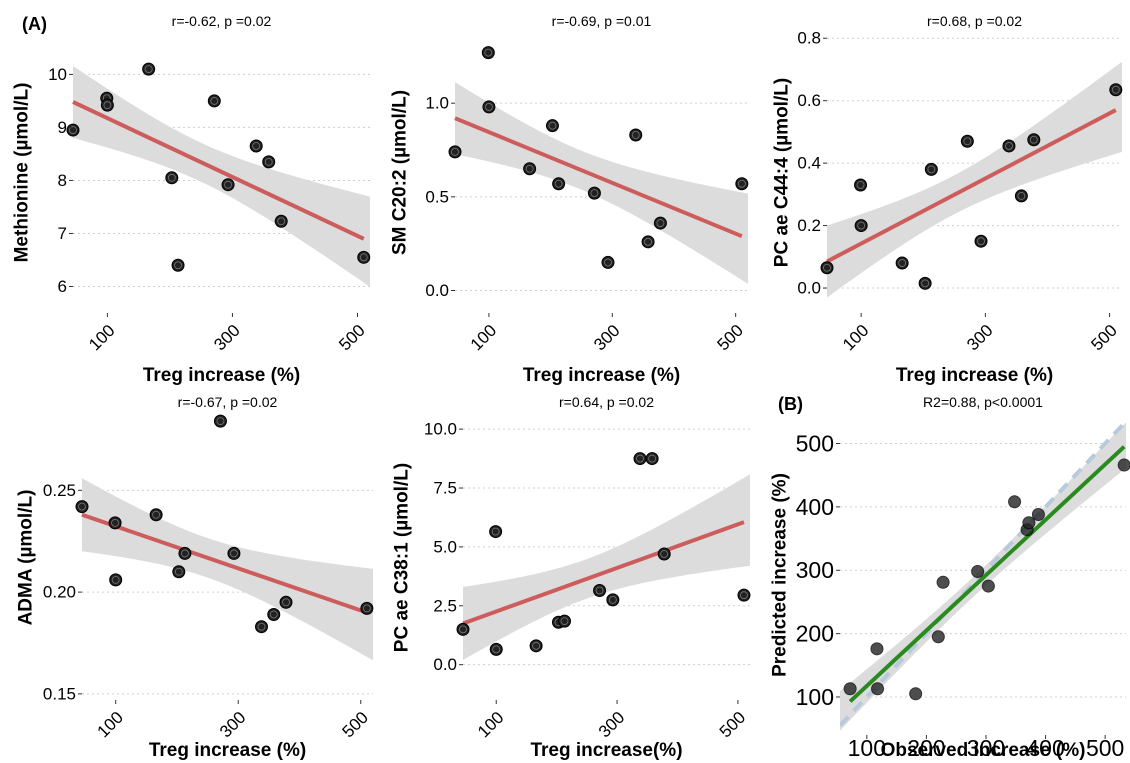 The height and width of the screenshot is (763, 1130). Describe the element at coordinates (34, 24) in the screenshot. I see `panel-label-a: (A)` at that location.